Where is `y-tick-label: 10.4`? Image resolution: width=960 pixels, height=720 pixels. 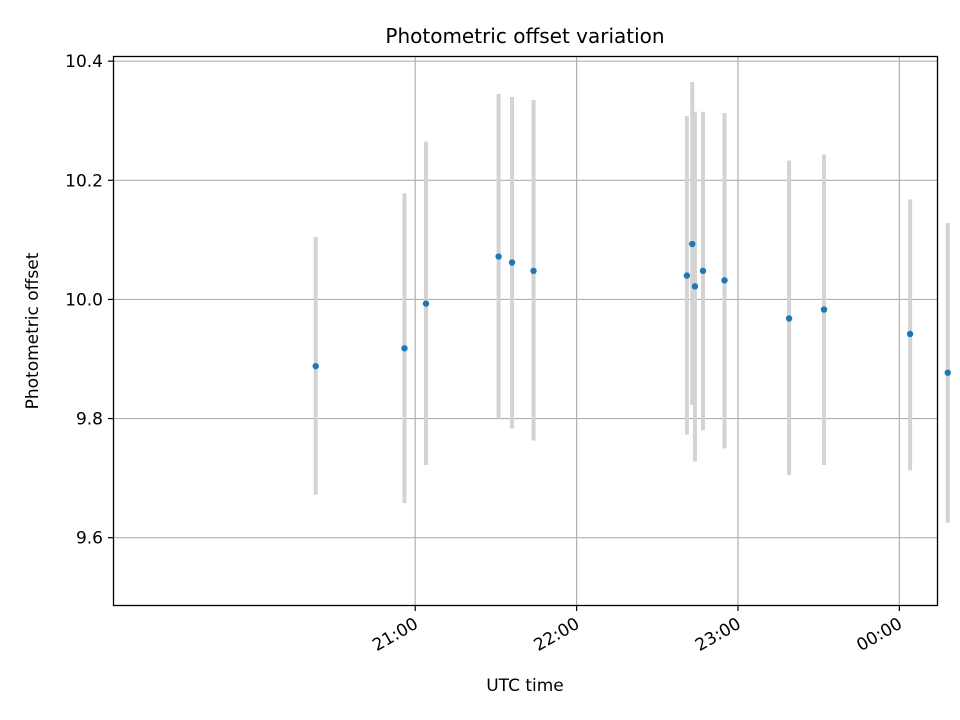 y-tick-label: 10.4 is located at coordinates (84, 62).